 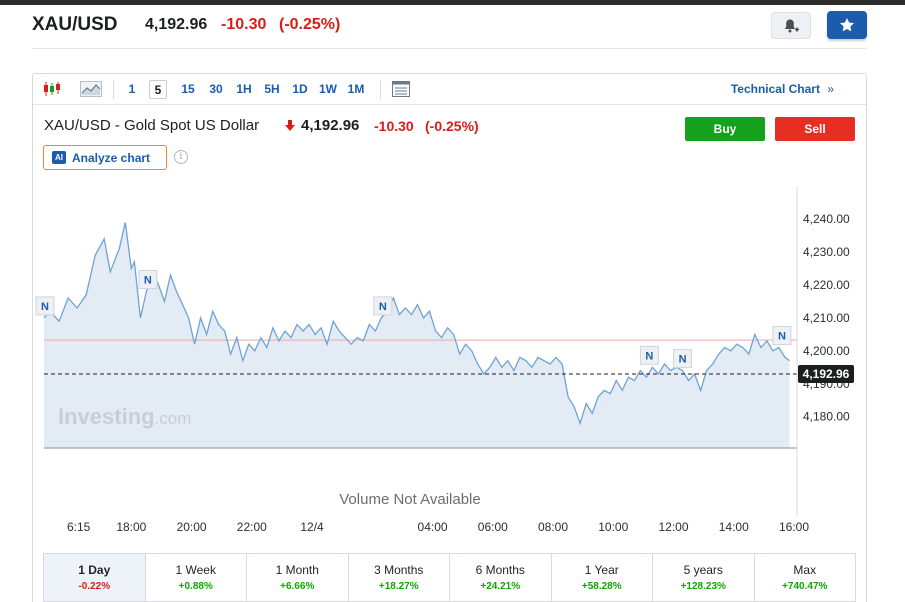 What do you see at coordinates (290, 125) in the screenshot?
I see `arrow-down-icon` at bounding box center [290, 125].